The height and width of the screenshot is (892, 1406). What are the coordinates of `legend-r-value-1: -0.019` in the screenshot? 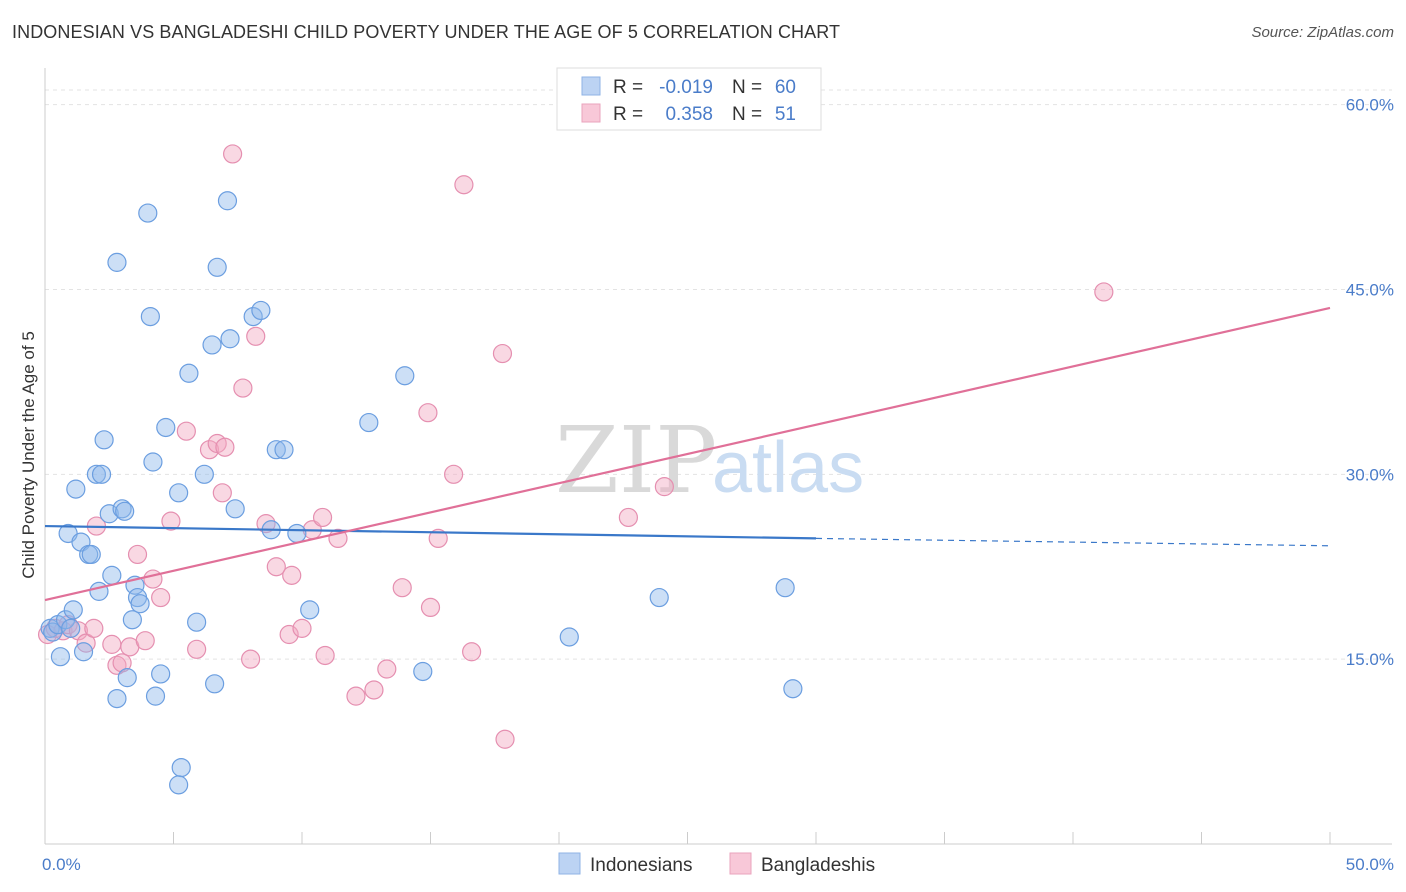 It's located at (686, 87).